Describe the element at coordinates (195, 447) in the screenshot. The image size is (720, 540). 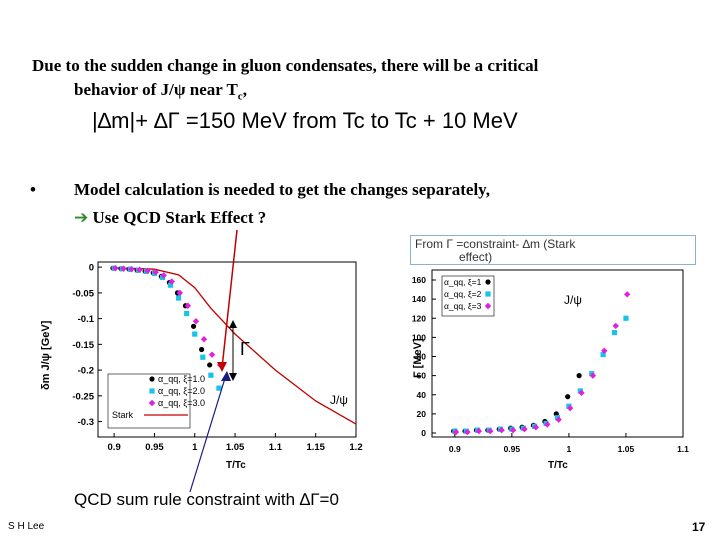
I see `left-xtick-label: 1` at that location.